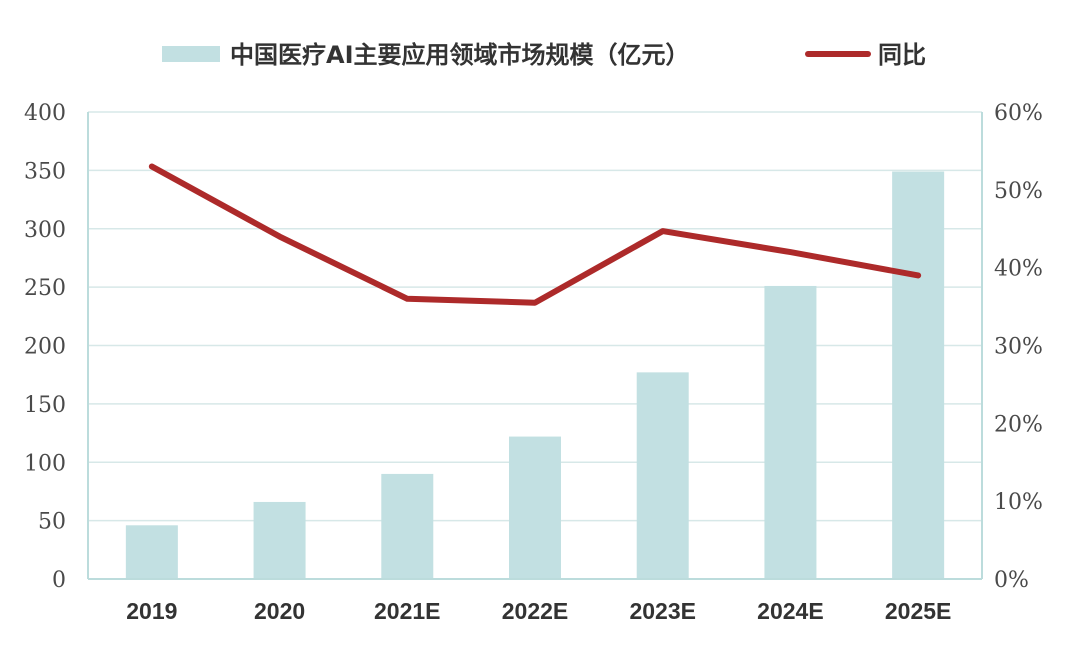 The width and height of the screenshot is (1080, 649). I want to click on right-y-tick-label: 20%, so click(1018, 424).